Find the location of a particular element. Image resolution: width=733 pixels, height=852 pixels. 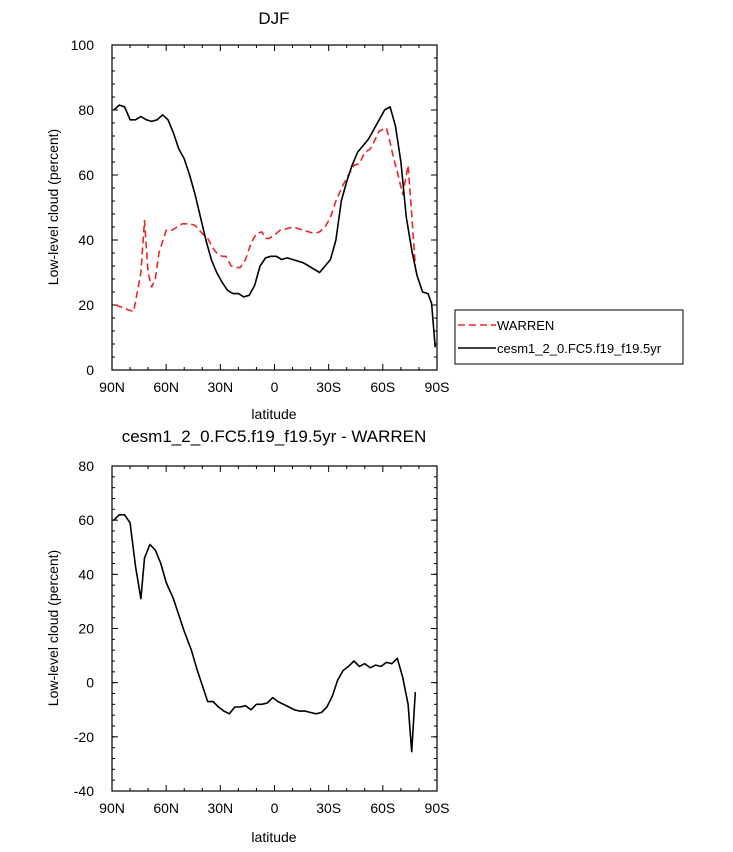

top-chart-y-tick-label: 80 is located at coordinates (86, 110).